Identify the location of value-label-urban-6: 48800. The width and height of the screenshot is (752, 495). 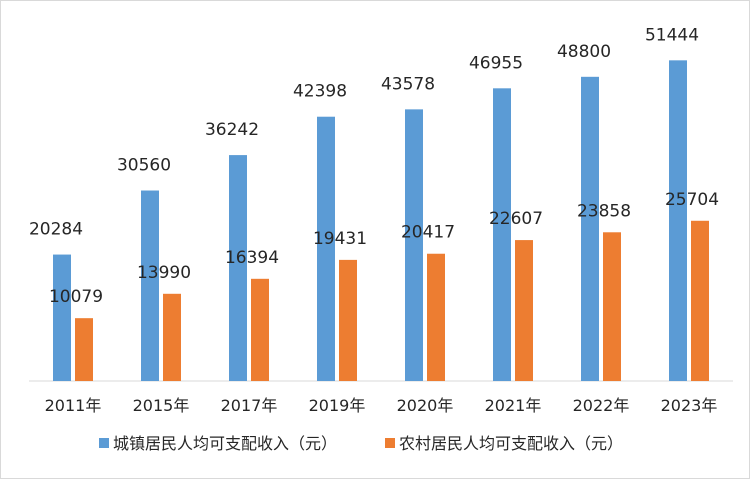
(584, 52).